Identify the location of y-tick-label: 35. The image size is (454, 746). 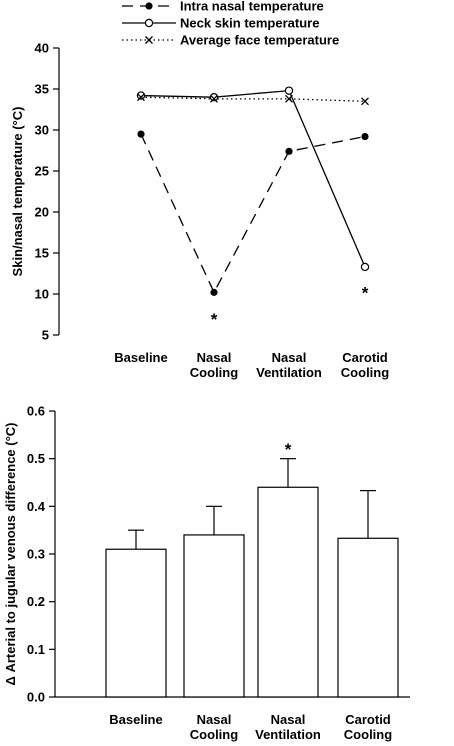
(42, 89).